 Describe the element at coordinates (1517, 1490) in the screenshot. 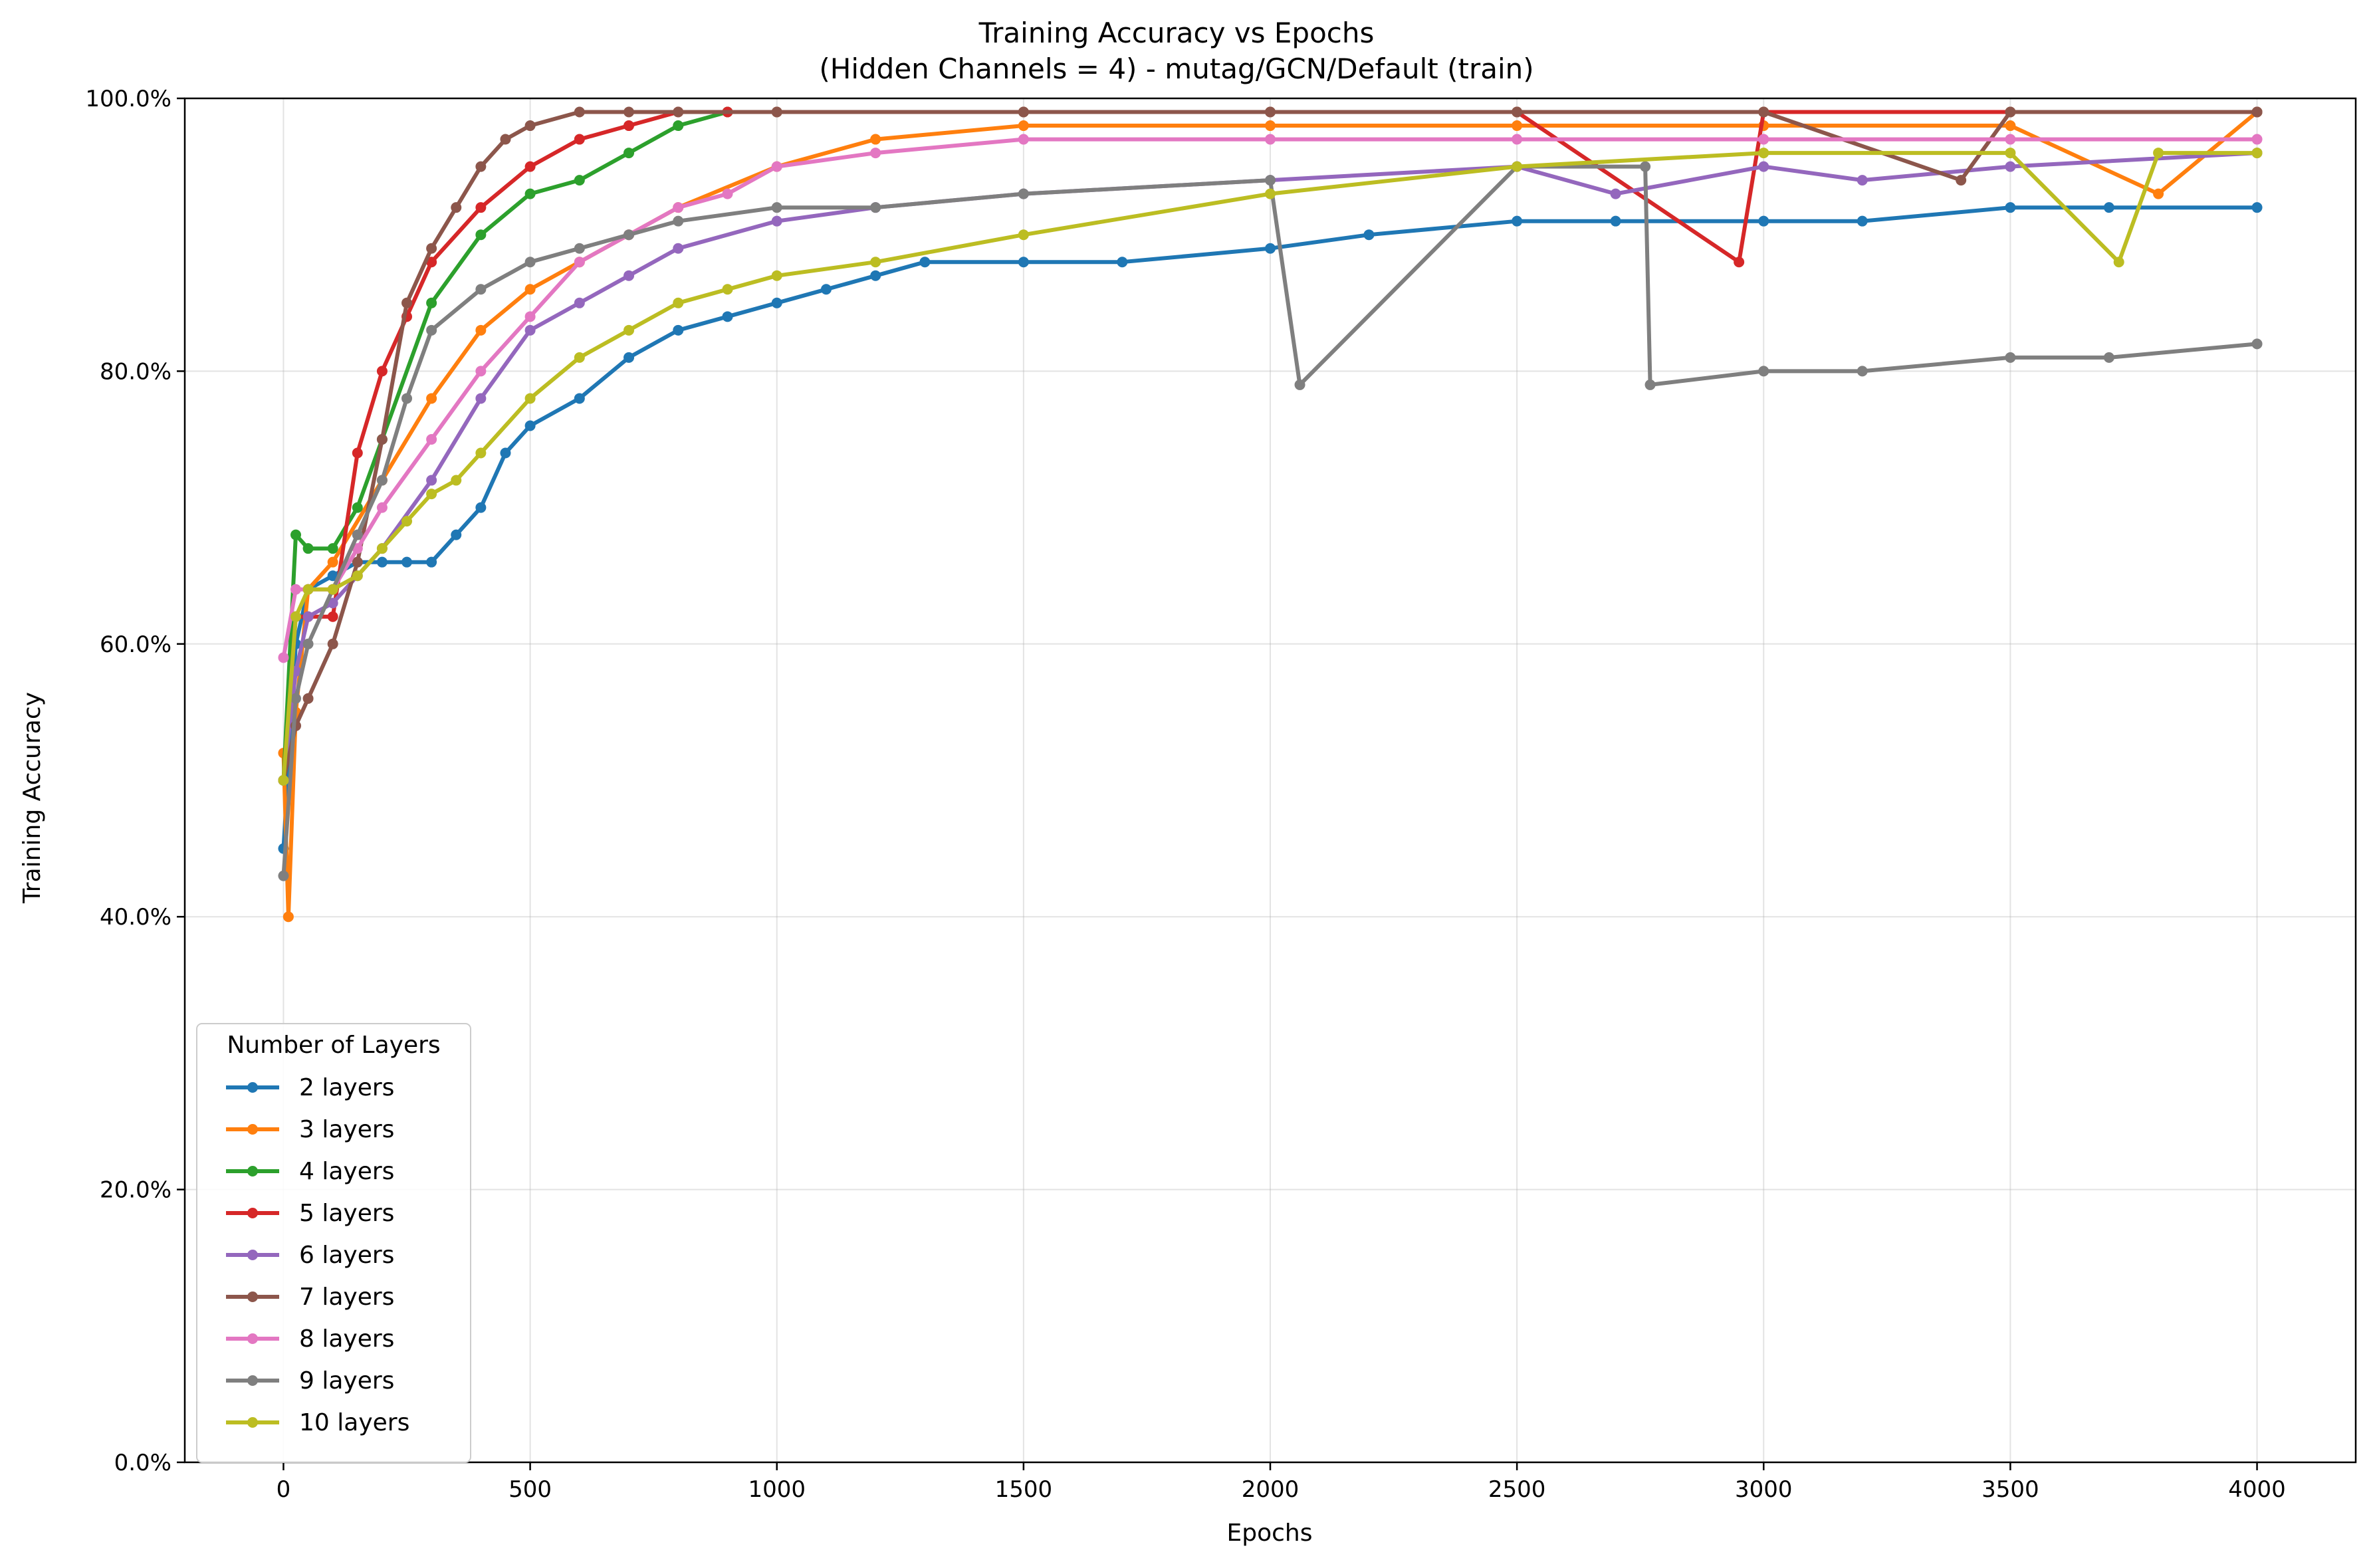

I see `x-tick-label: 2500` at that location.